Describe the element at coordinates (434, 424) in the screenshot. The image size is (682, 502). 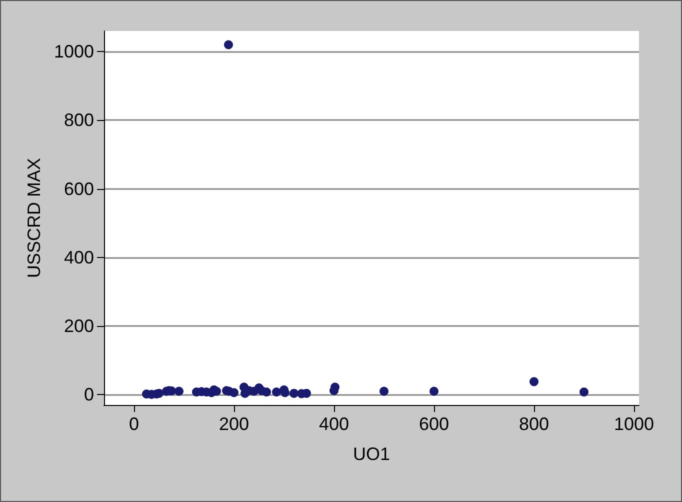
I see `x-tick-label: 600` at that location.